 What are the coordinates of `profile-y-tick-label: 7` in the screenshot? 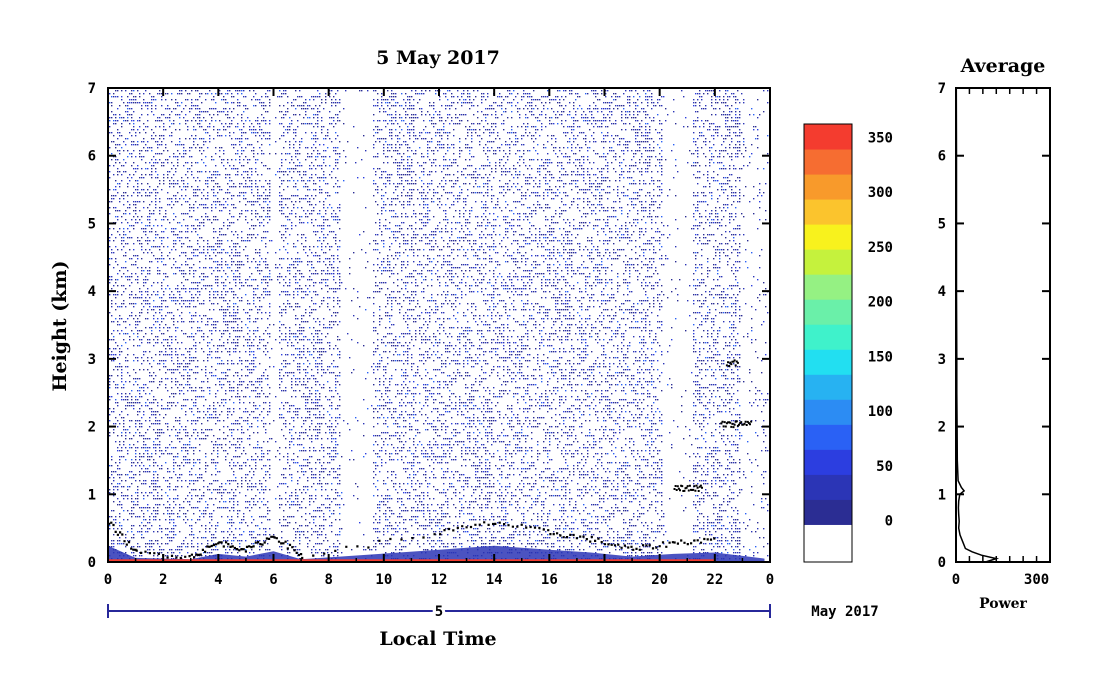 It's located at (942, 89).